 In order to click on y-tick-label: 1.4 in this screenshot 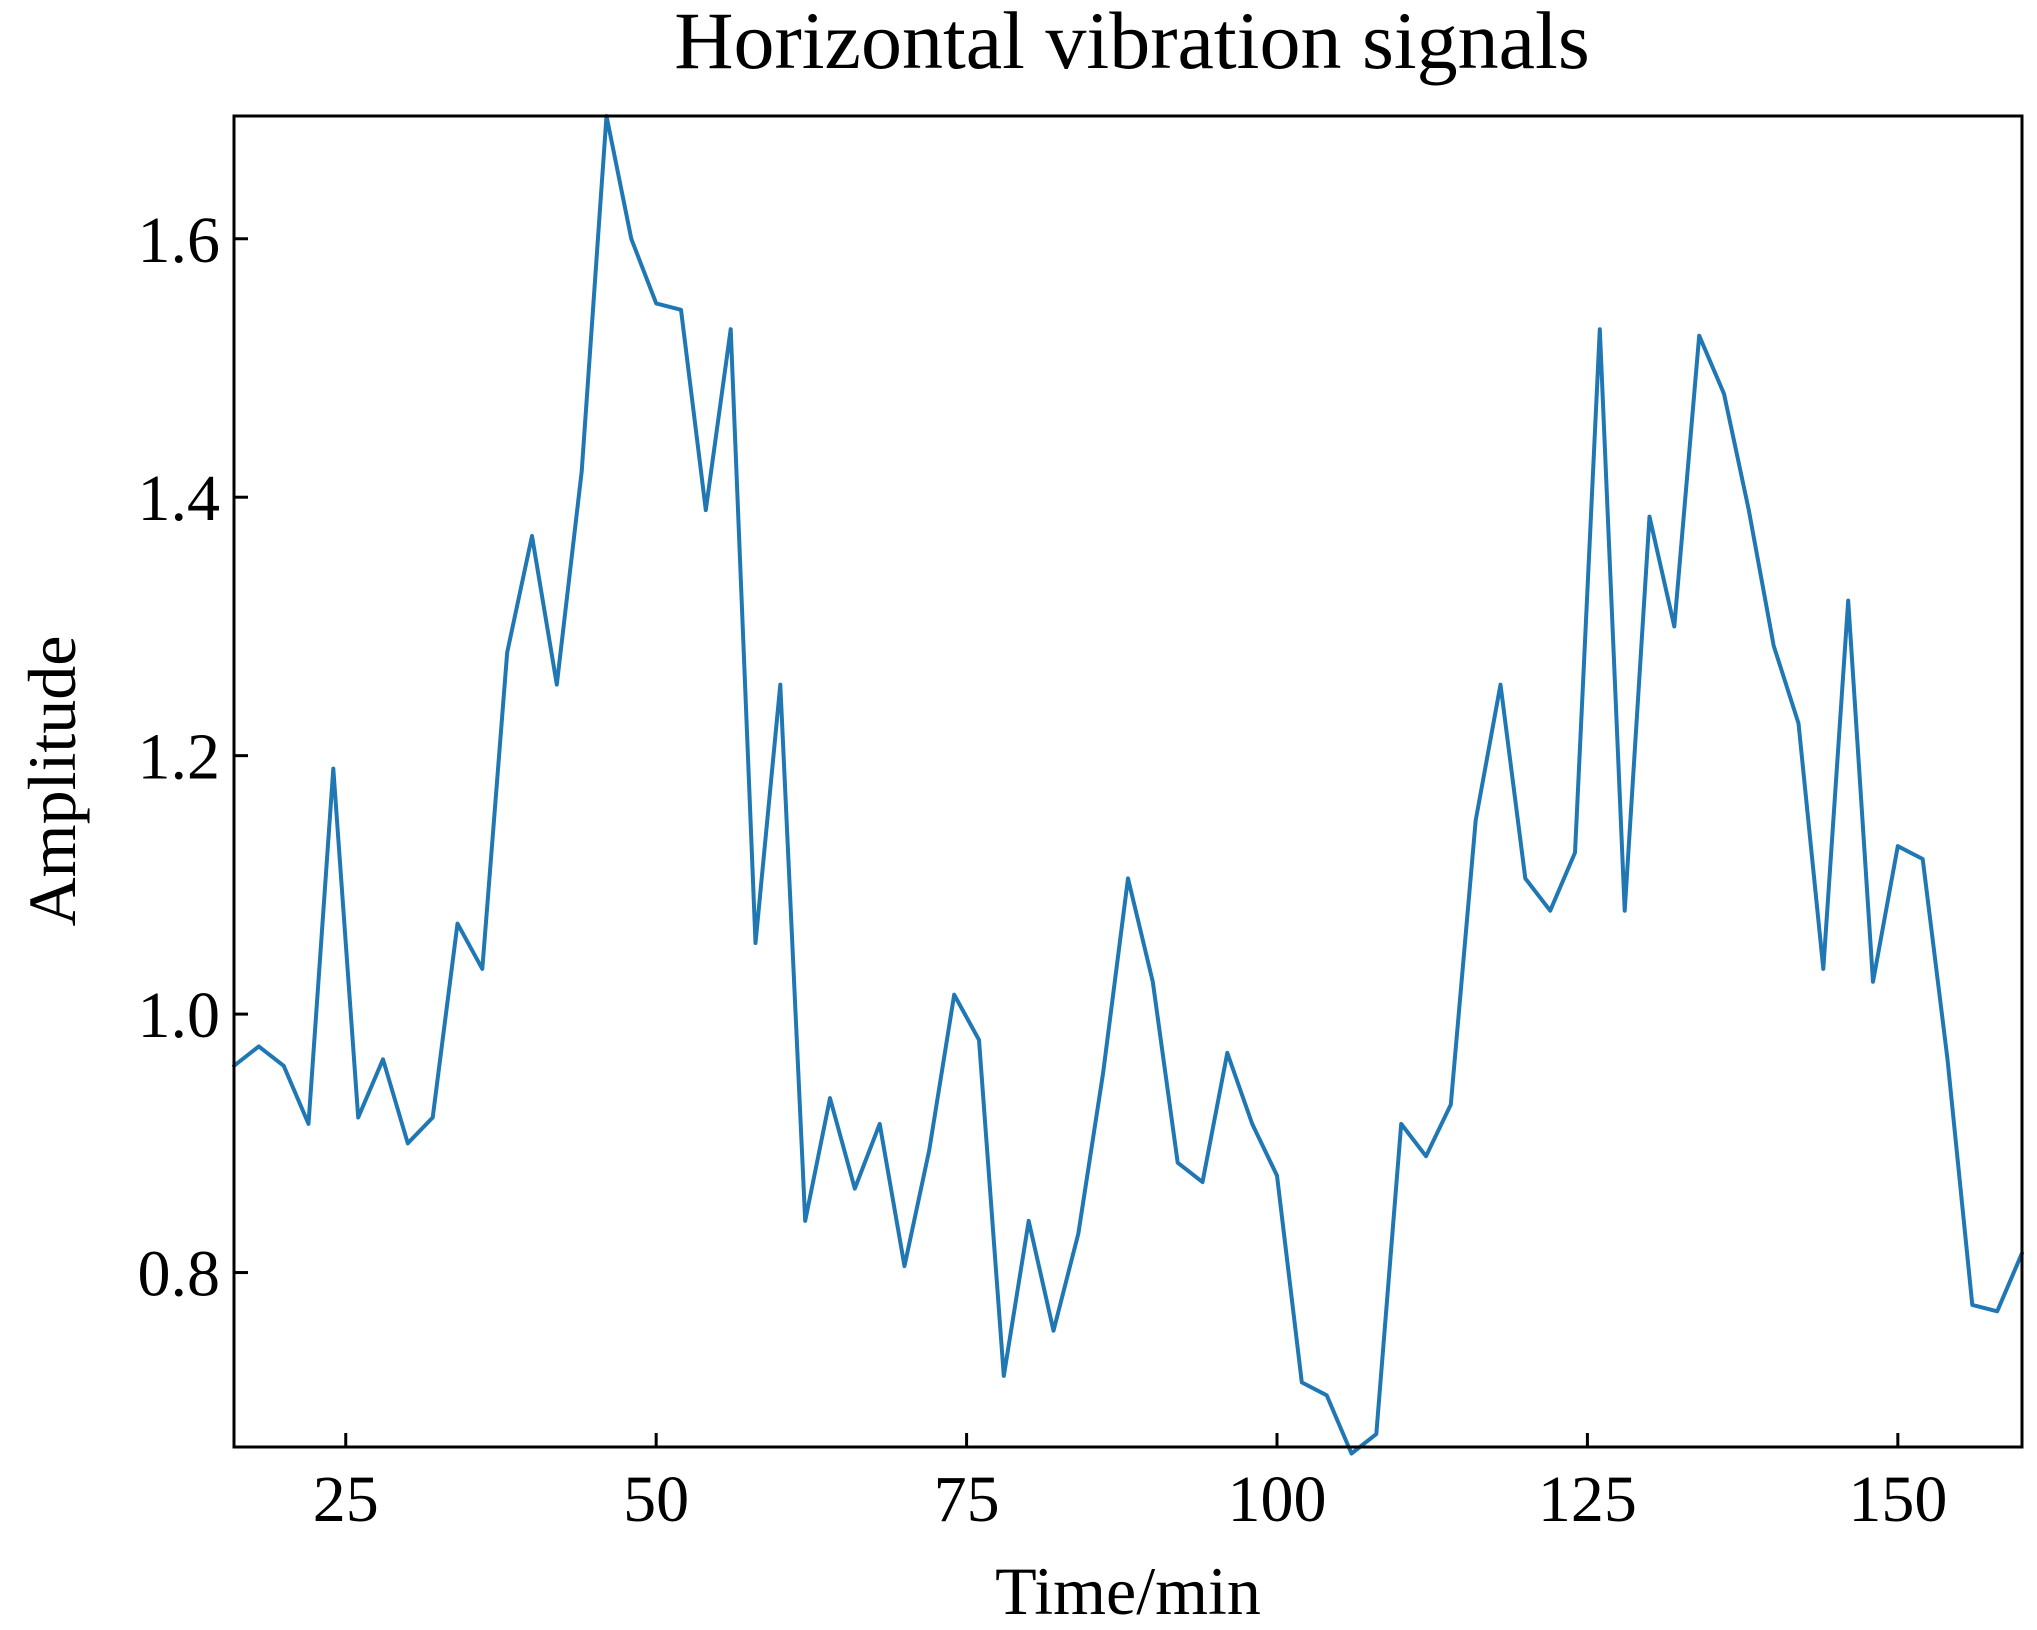, I will do `click(179, 498)`.